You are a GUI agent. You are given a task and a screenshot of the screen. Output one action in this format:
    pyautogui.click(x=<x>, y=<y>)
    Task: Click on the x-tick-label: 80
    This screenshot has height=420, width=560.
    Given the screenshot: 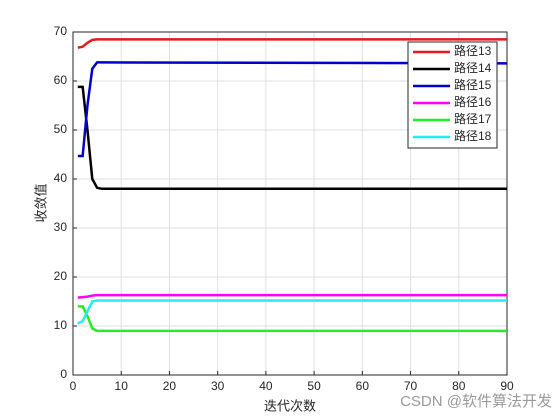 What is the action you would take?
    pyautogui.click(x=459, y=386)
    